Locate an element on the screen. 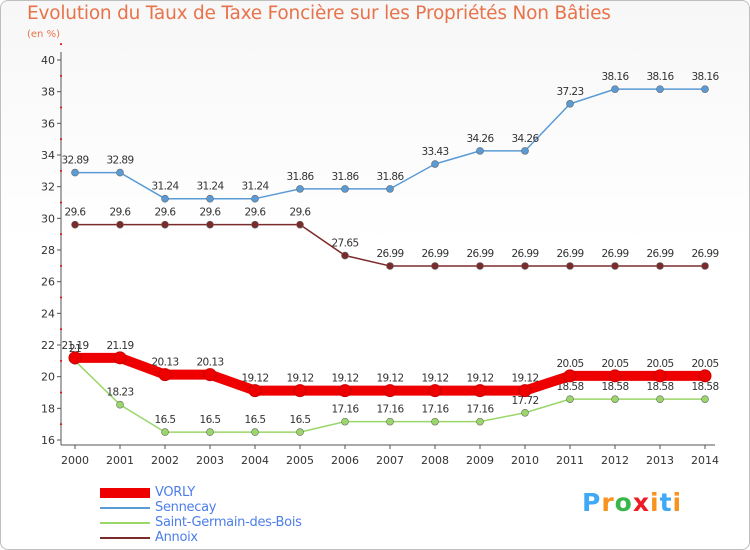 The height and width of the screenshot is (550, 750). y-tick-label: 28 is located at coordinates (48, 250).